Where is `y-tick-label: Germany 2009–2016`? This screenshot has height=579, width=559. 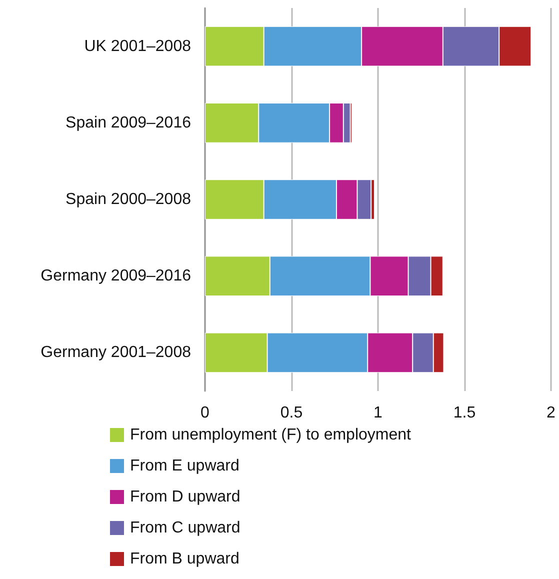 y-tick-label: Germany 2009–2016 is located at coordinates (116, 276).